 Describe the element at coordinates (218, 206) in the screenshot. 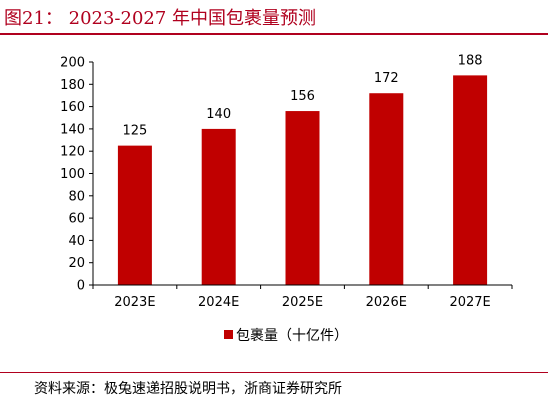

I see `bar-2024E` at that location.